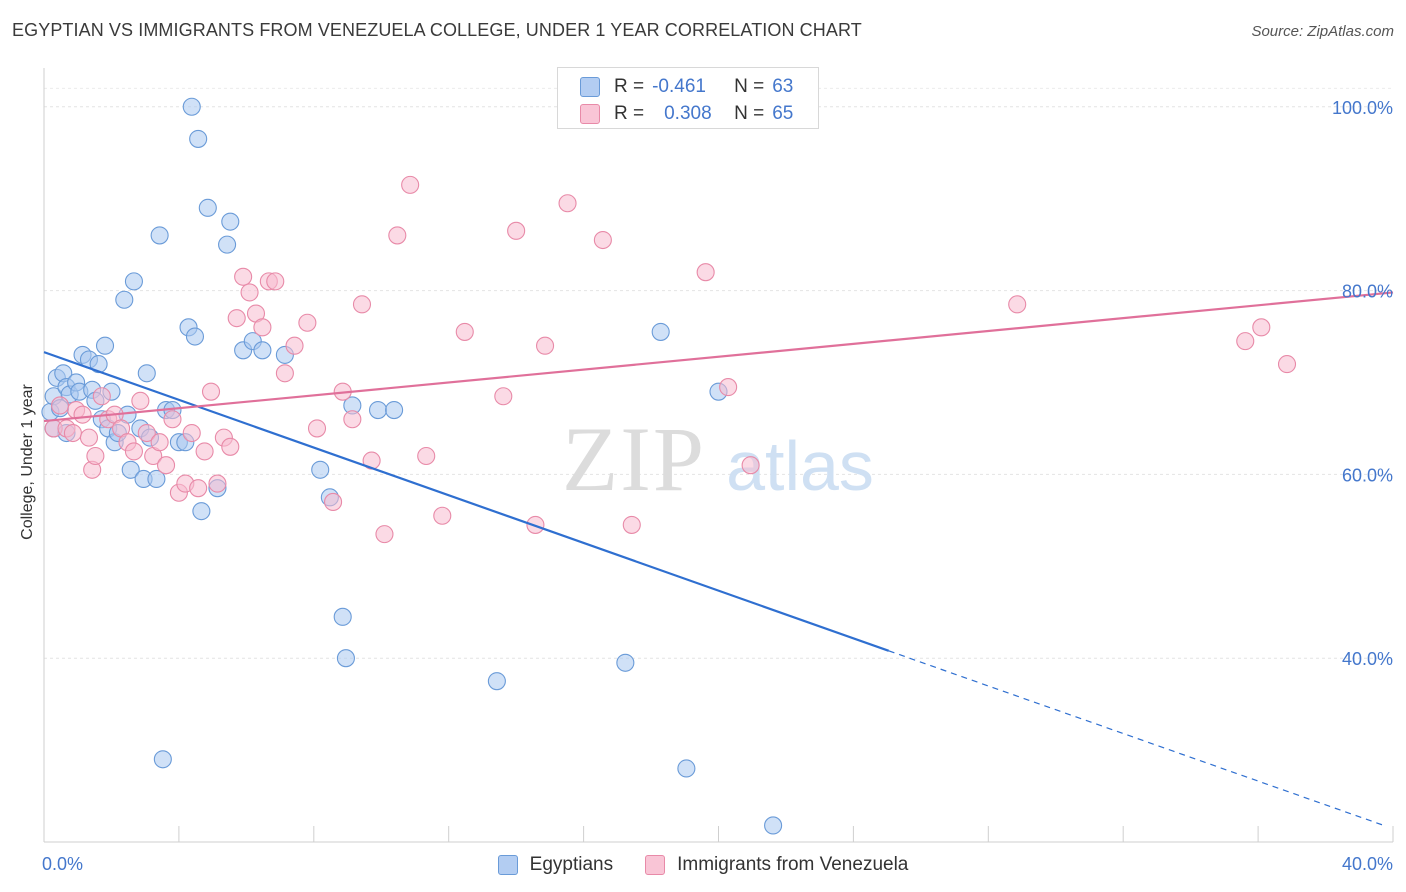  What do you see at coordinates (718, 459) in the screenshot?
I see `watermark: ZIP atlas` at bounding box center [718, 459].